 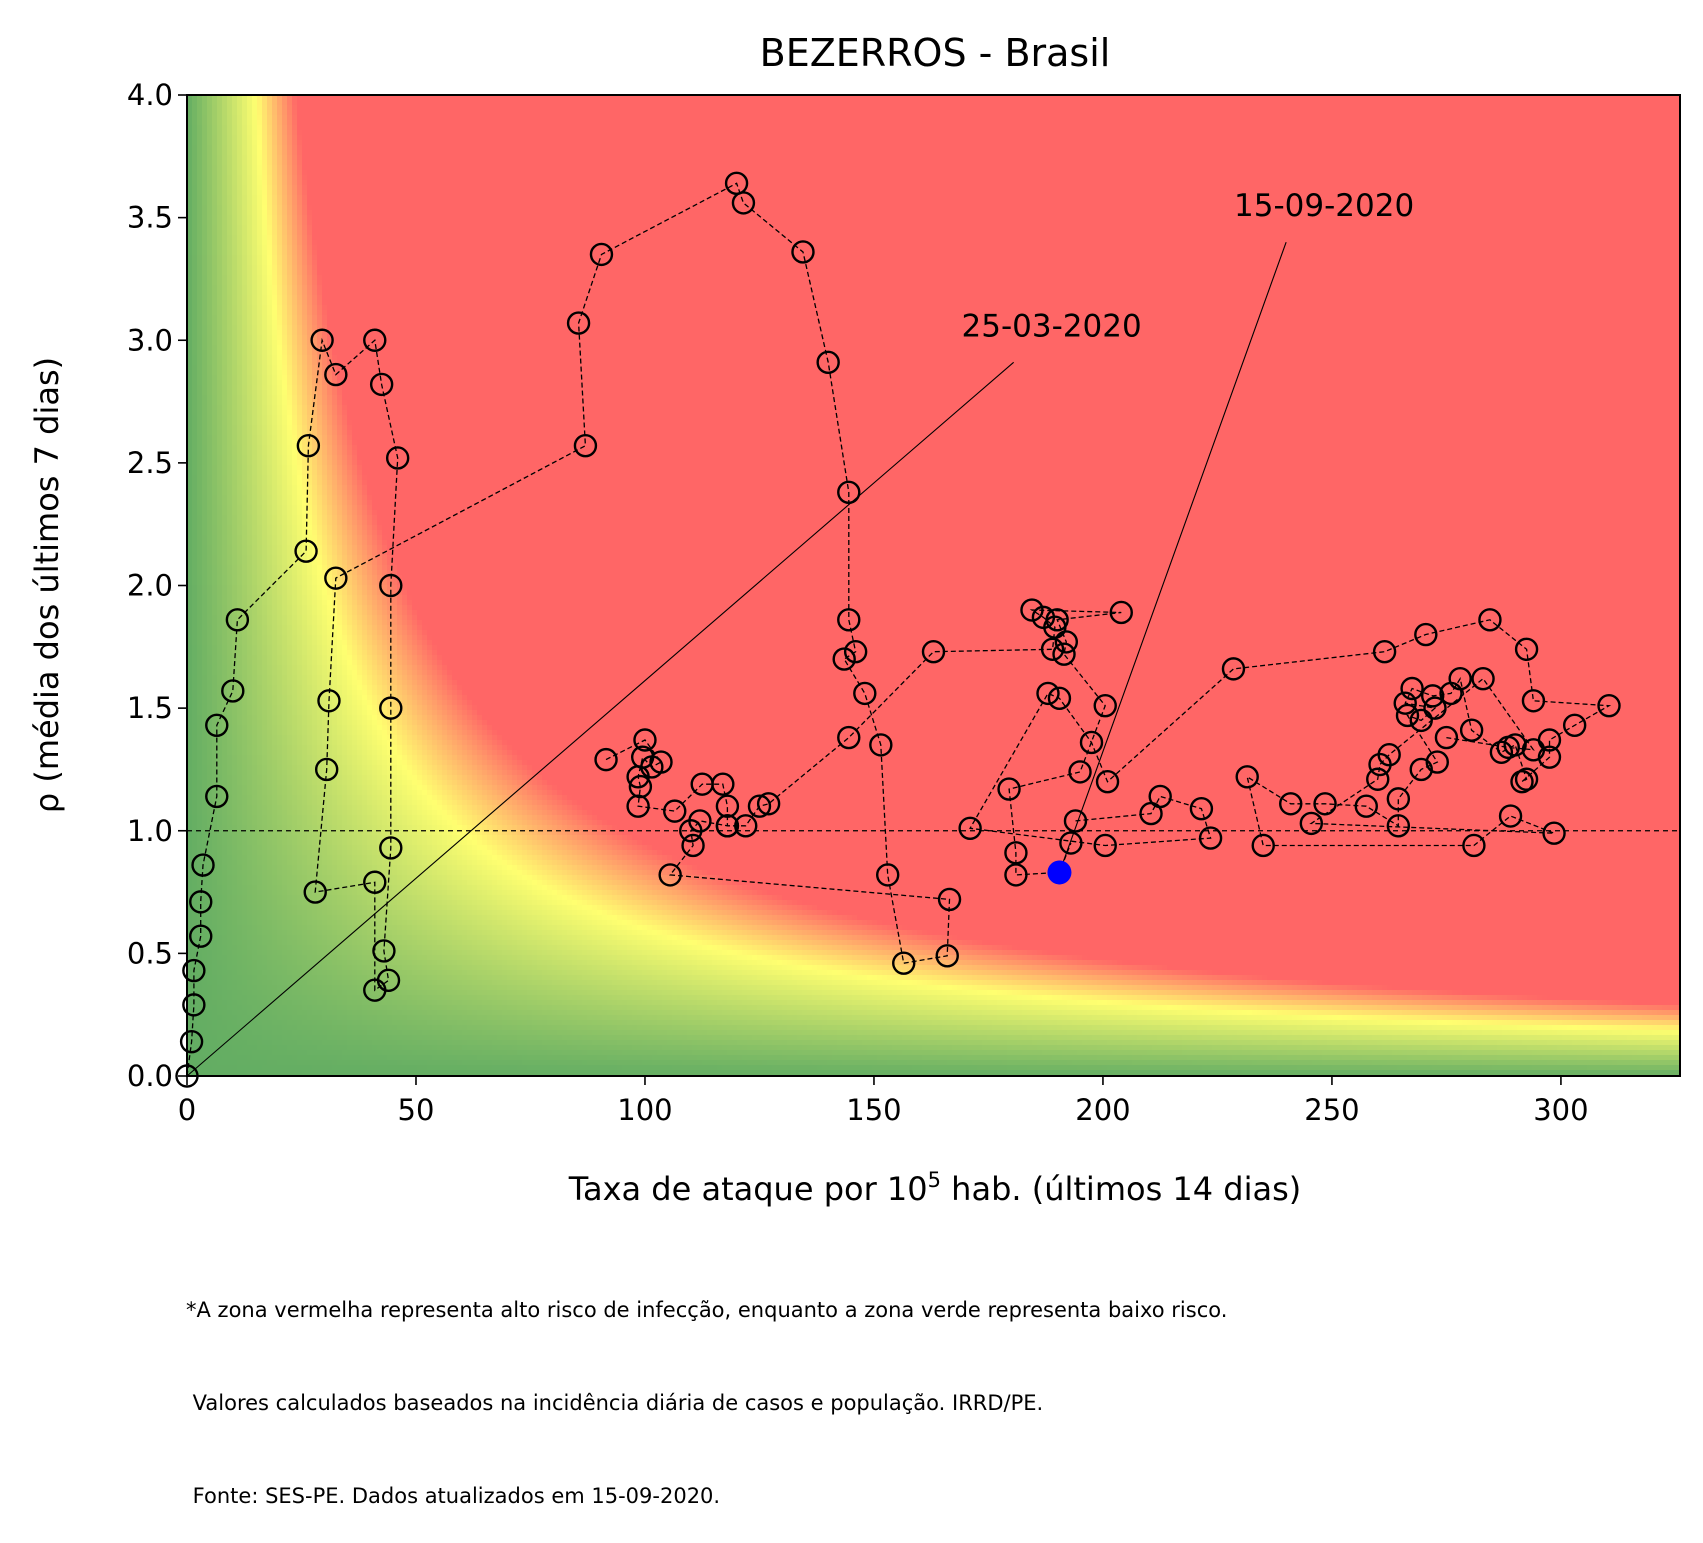 What do you see at coordinates (1059, 872) in the screenshot?
I see `current-point-marker` at bounding box center [1059, 872].